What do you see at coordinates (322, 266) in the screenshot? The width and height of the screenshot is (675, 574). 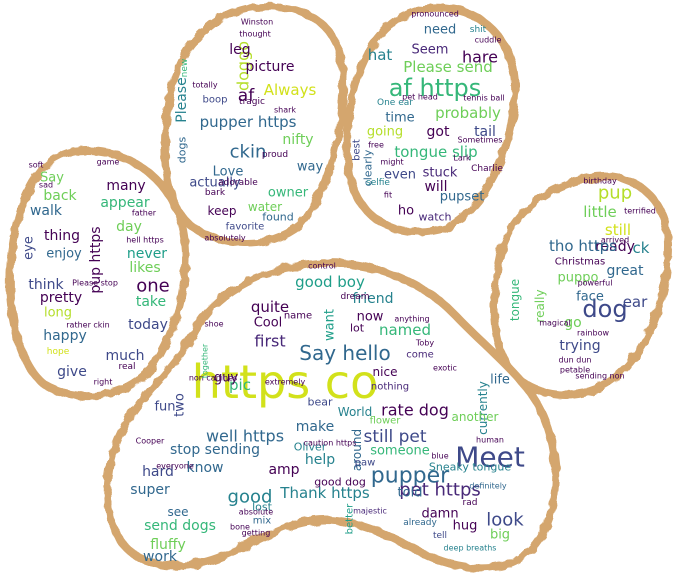 I see `word-57: control` at bounding box center [322, 266].